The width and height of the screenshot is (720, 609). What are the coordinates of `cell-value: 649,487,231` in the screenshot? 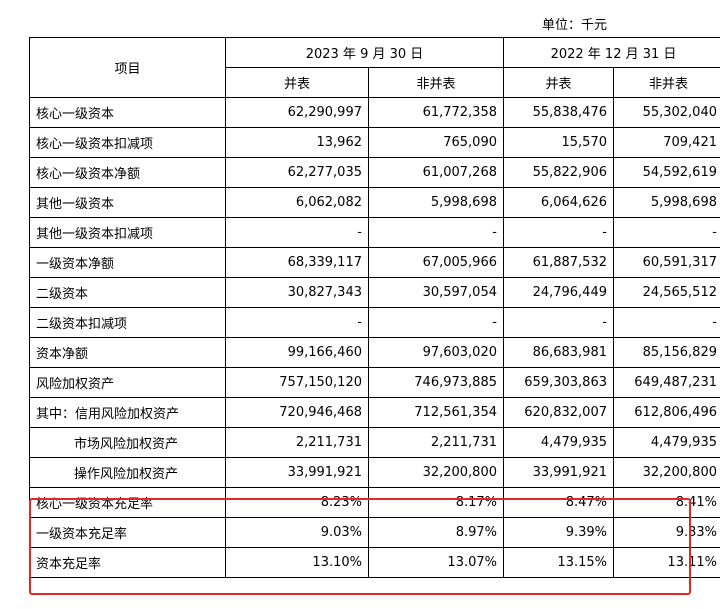 It's located at (666, 382).